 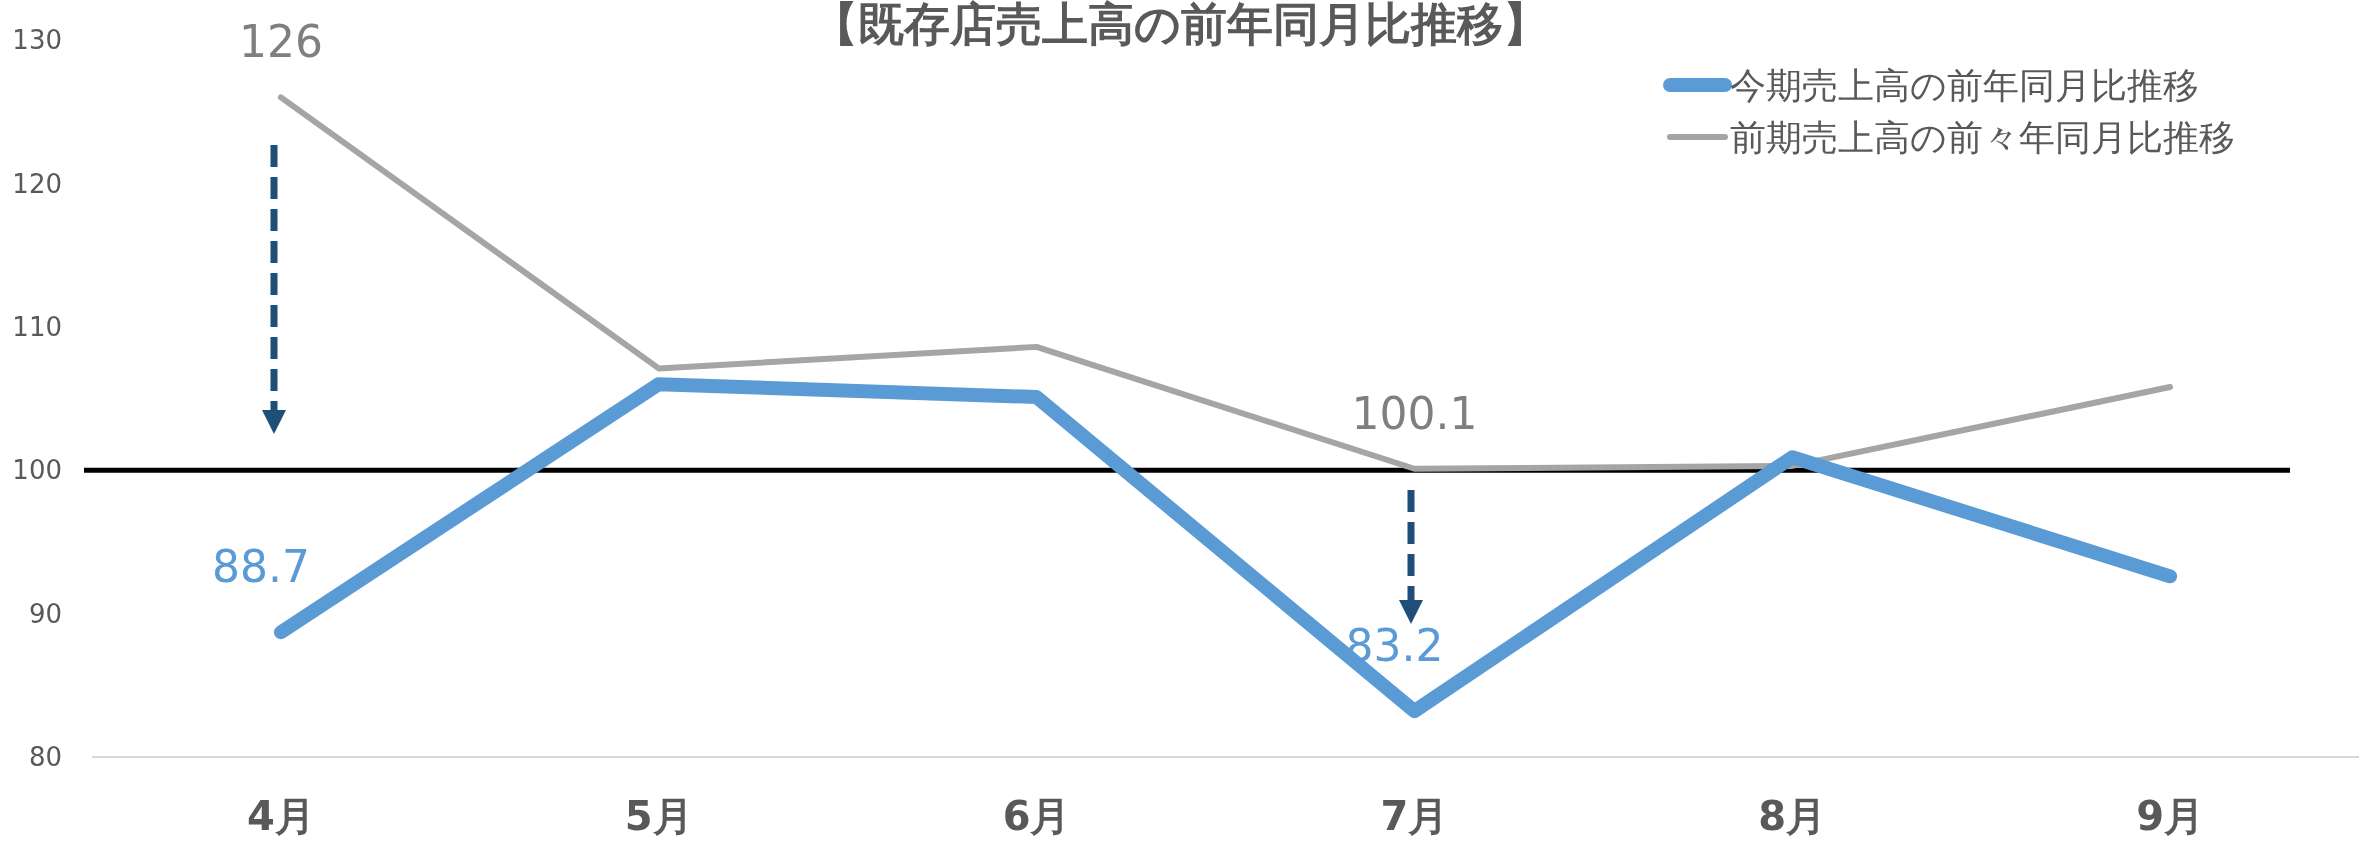 What do you see at coordinates (37, 470) in the screenshot?
I see `y-tick-label: 100` at bounding box center [37, 470].